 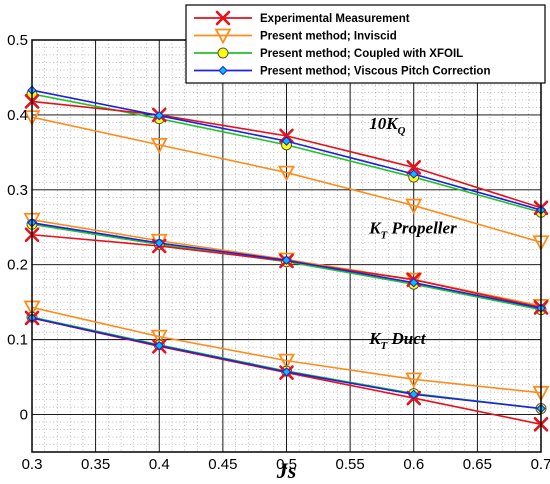 I want to click on legend-label: Experimental Measurement, so click(x=335, y=19).